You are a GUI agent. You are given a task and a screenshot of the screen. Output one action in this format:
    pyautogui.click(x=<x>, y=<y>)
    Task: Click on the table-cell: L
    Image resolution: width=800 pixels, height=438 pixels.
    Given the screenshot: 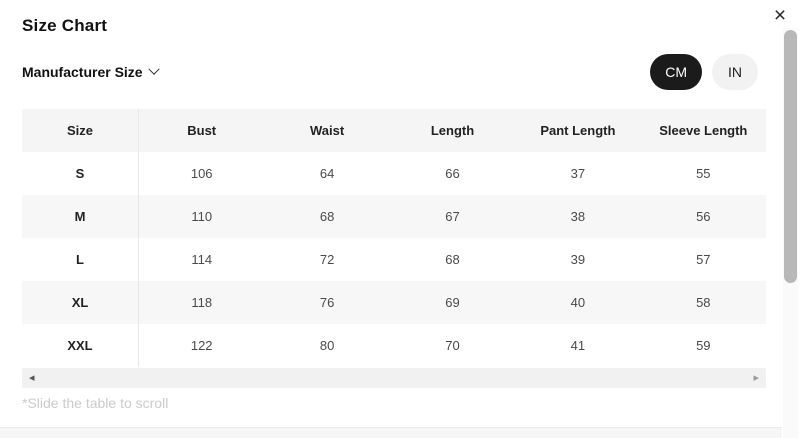 What is the action you would take?
    pyautogui.click(x=80, y=259)
    